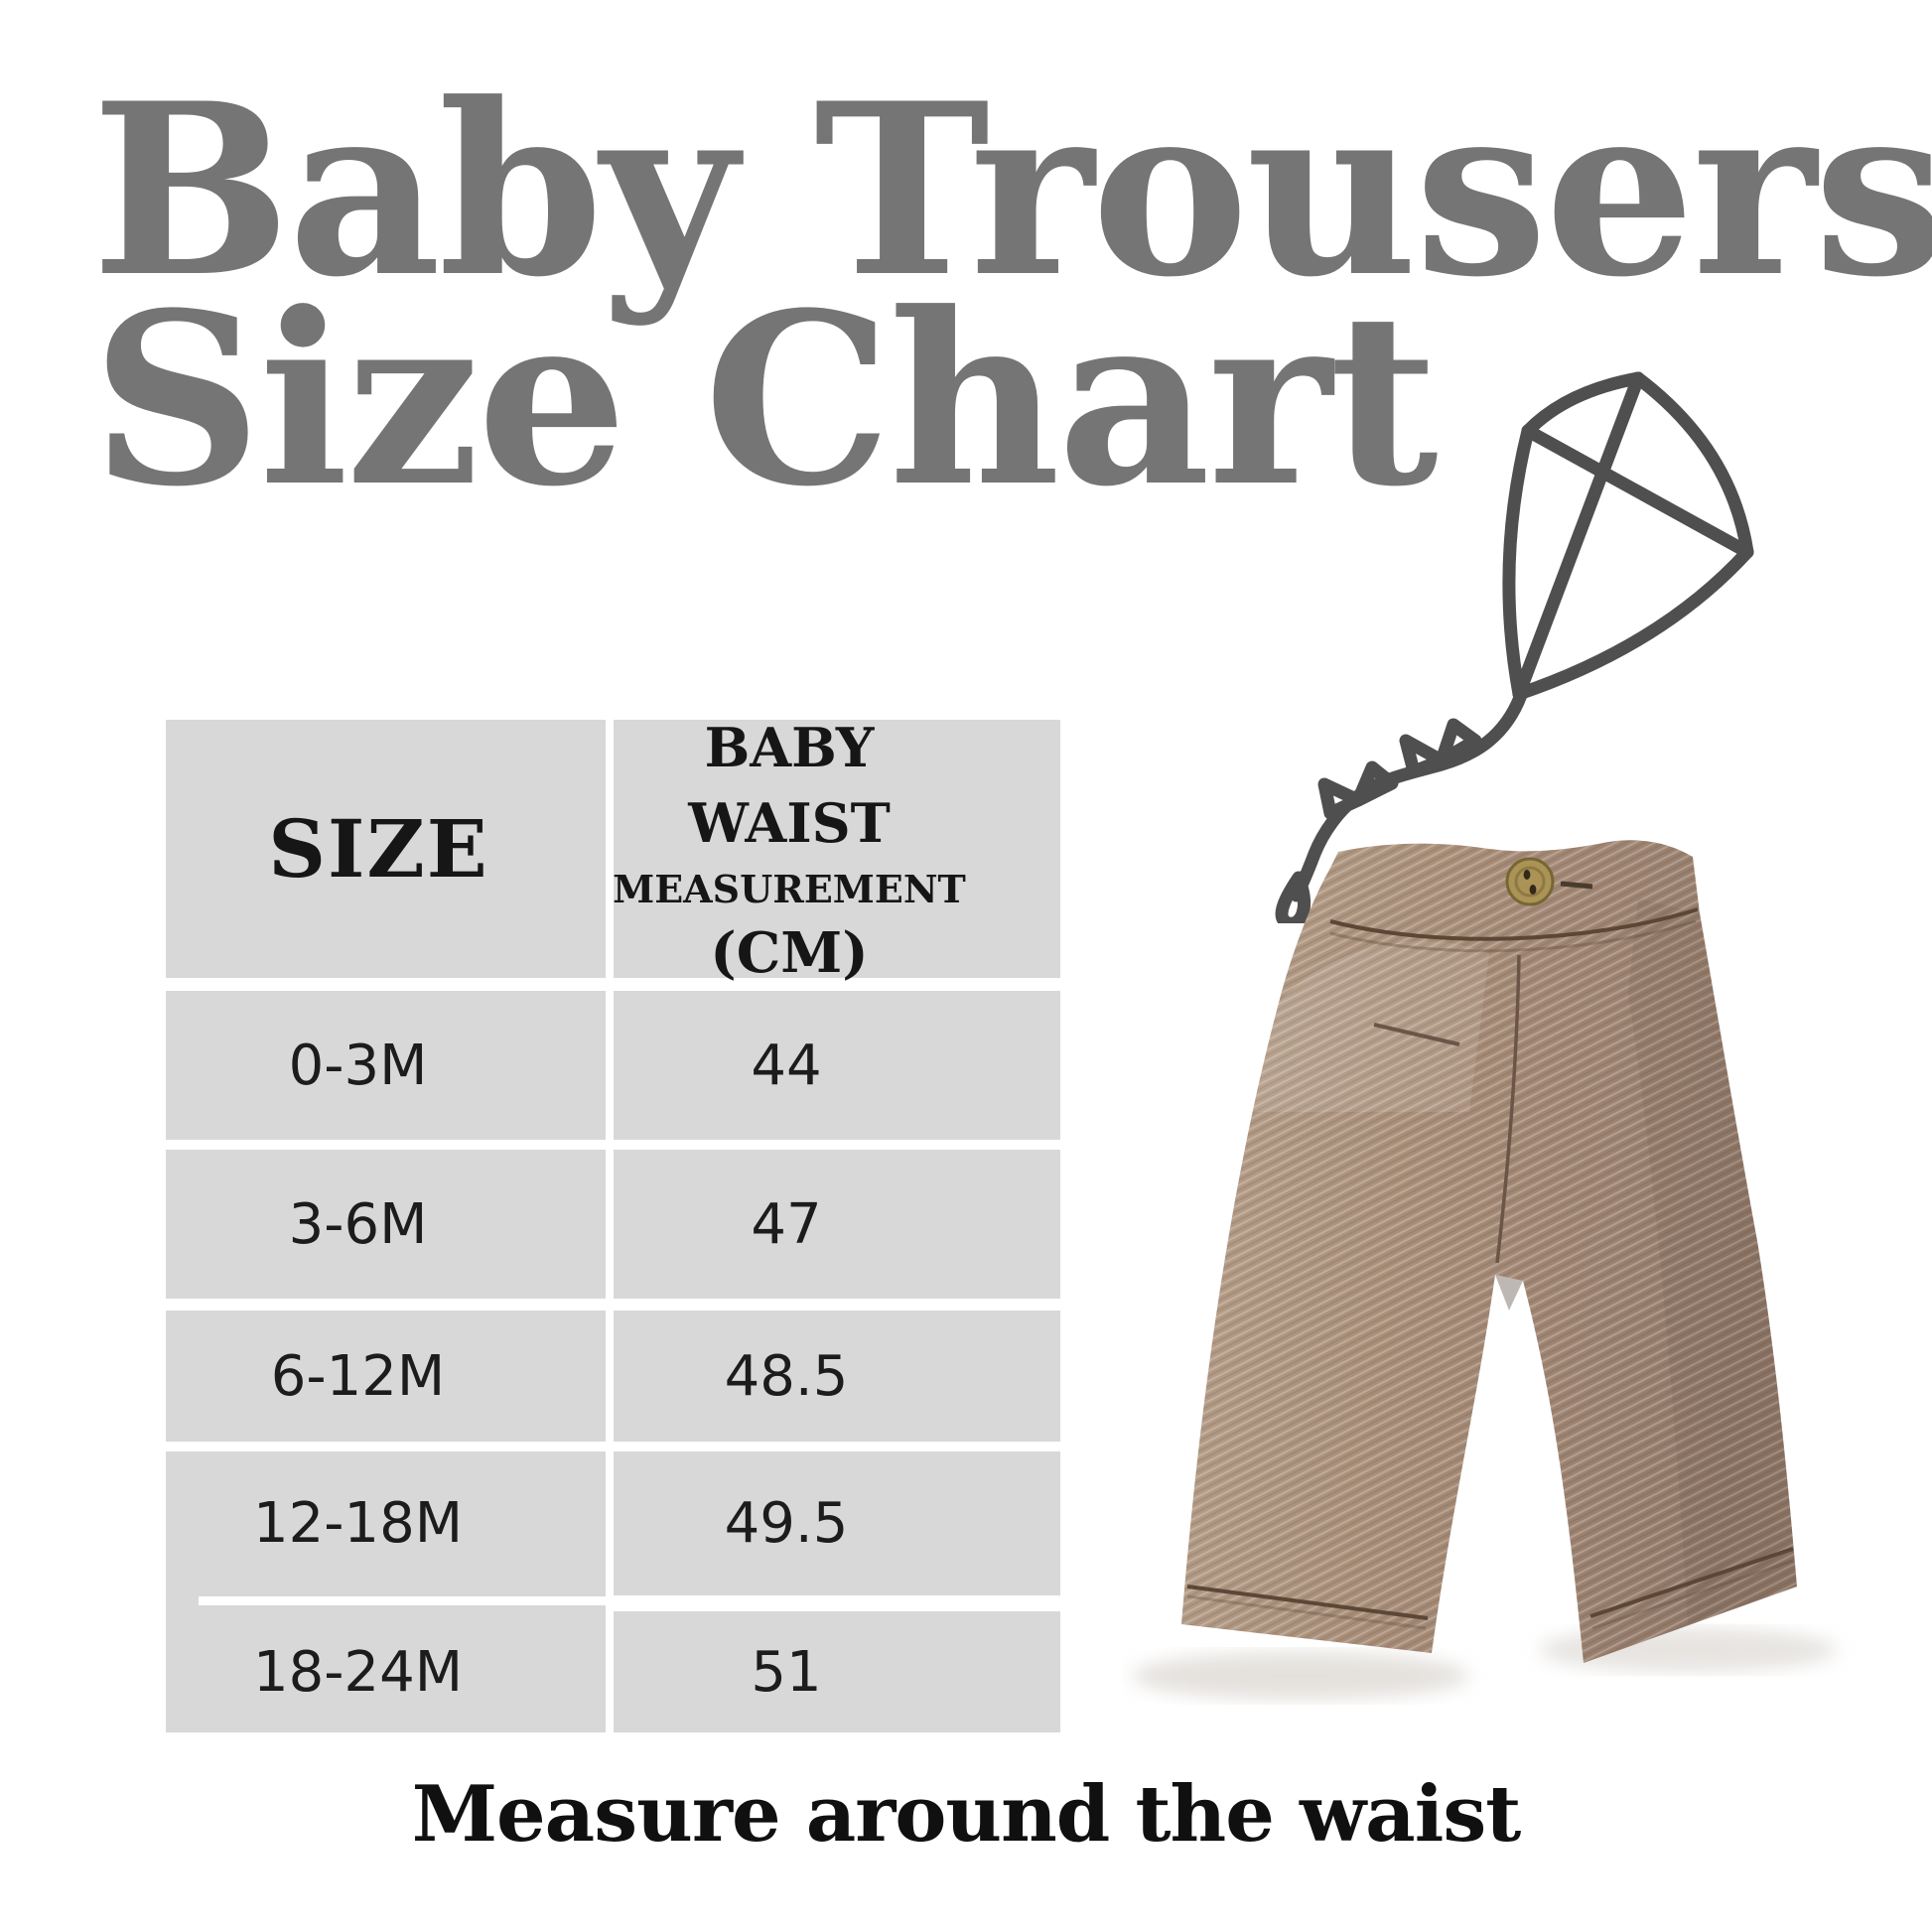 The height and width of the screenshot is (1932, 1932). What do you see at coordinates (403, 1600) in the screenshot?
I see `row-gap-artifact-line` at bounding box center [403, 1600].